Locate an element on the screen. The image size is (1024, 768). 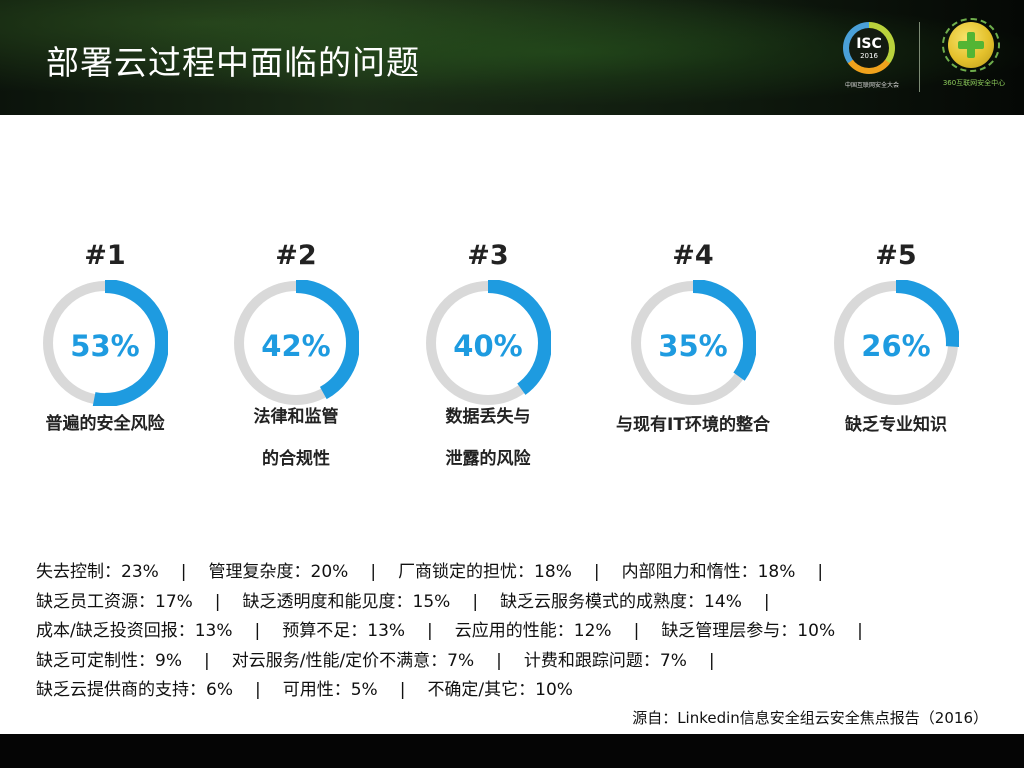
issue-row: 缺乏云提供商的支持：6% | 可用性：5% | 不确定/其它：10% is located at coordinates (516, 691).